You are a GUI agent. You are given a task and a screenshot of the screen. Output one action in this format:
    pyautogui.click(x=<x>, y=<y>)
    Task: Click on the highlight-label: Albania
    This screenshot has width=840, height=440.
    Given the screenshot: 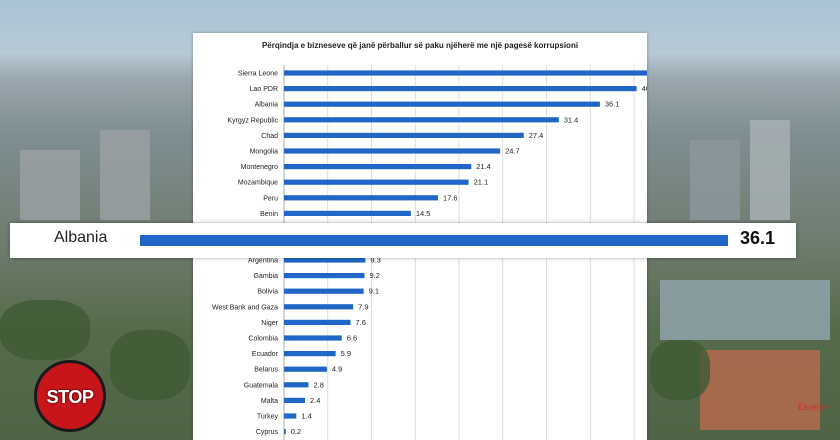 What is the action you would take?
    pyautogui.click(x=81, y=237)
    